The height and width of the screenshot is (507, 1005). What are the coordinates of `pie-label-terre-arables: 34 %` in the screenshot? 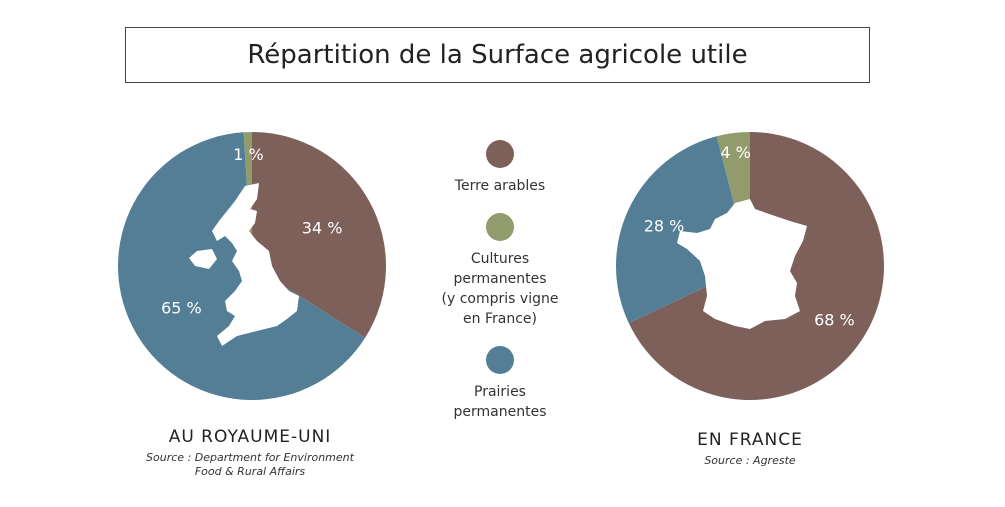 It's located at (322, 227).